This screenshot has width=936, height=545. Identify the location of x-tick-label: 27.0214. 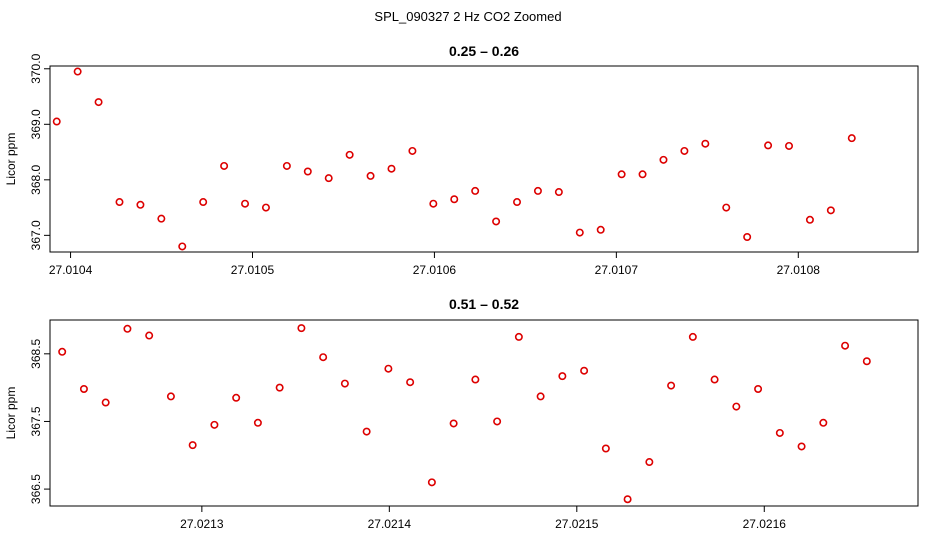
(390, 524).